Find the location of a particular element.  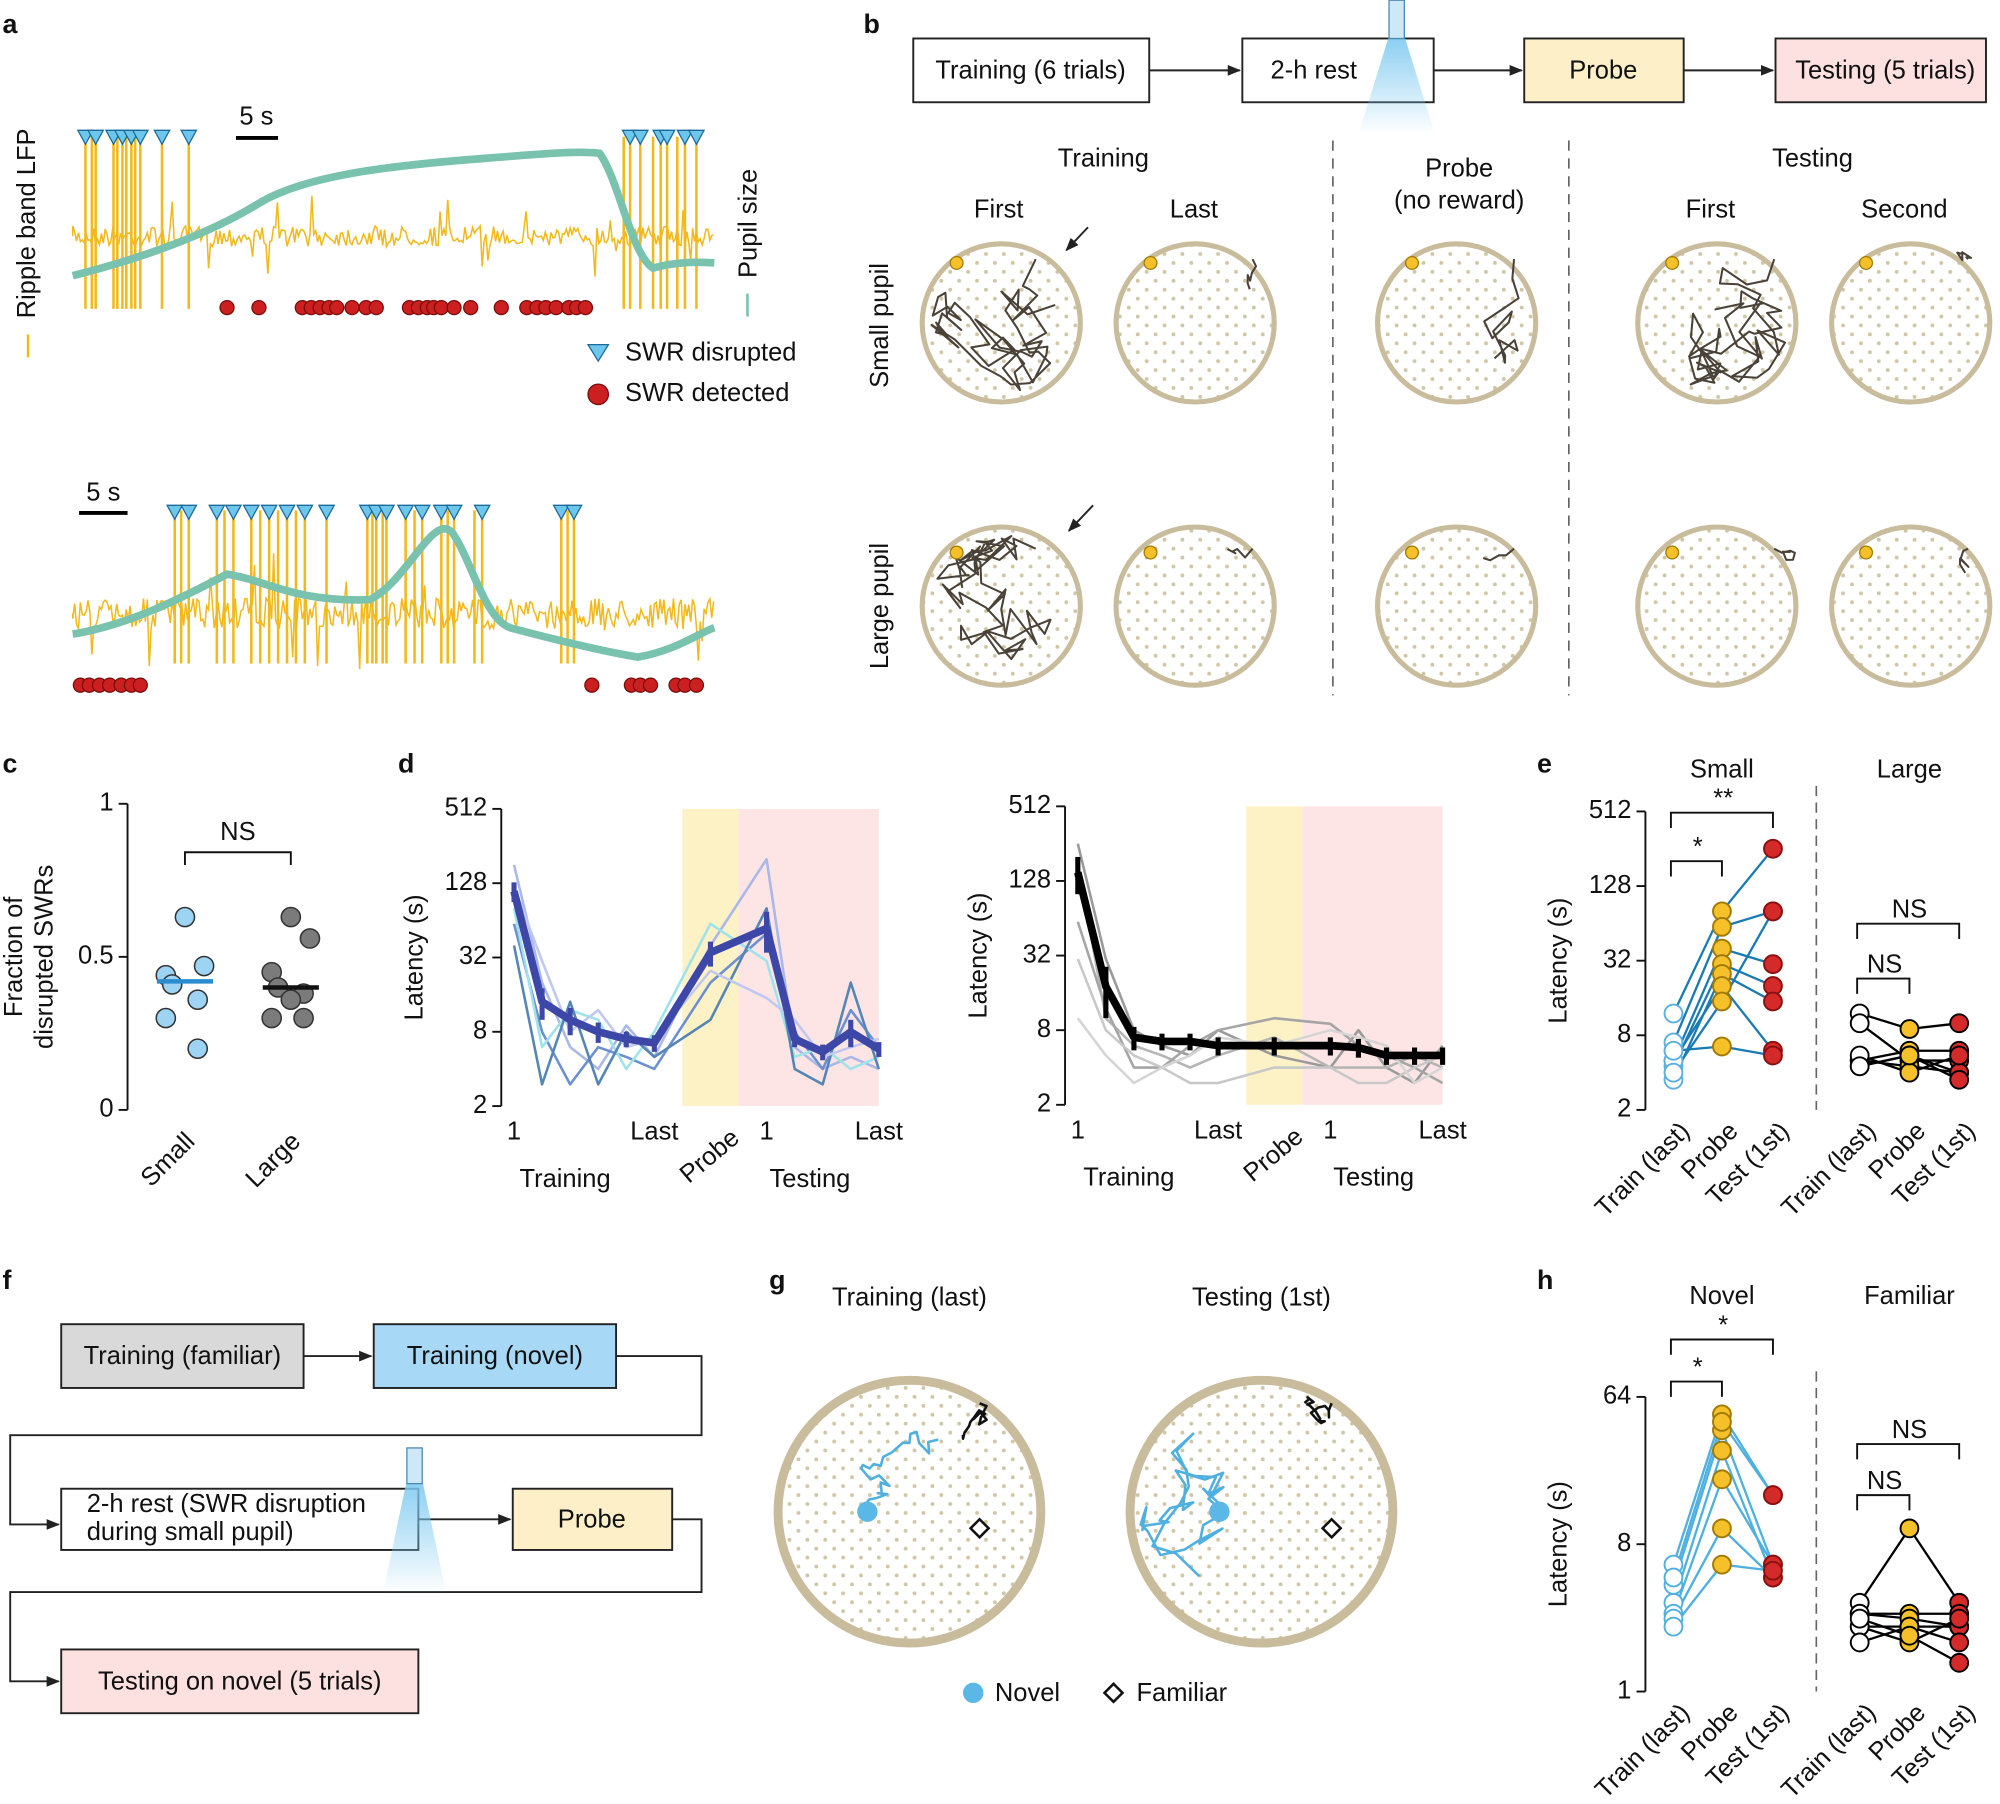

y-label: disrupted SWRs is located at coordinates (45, 957).